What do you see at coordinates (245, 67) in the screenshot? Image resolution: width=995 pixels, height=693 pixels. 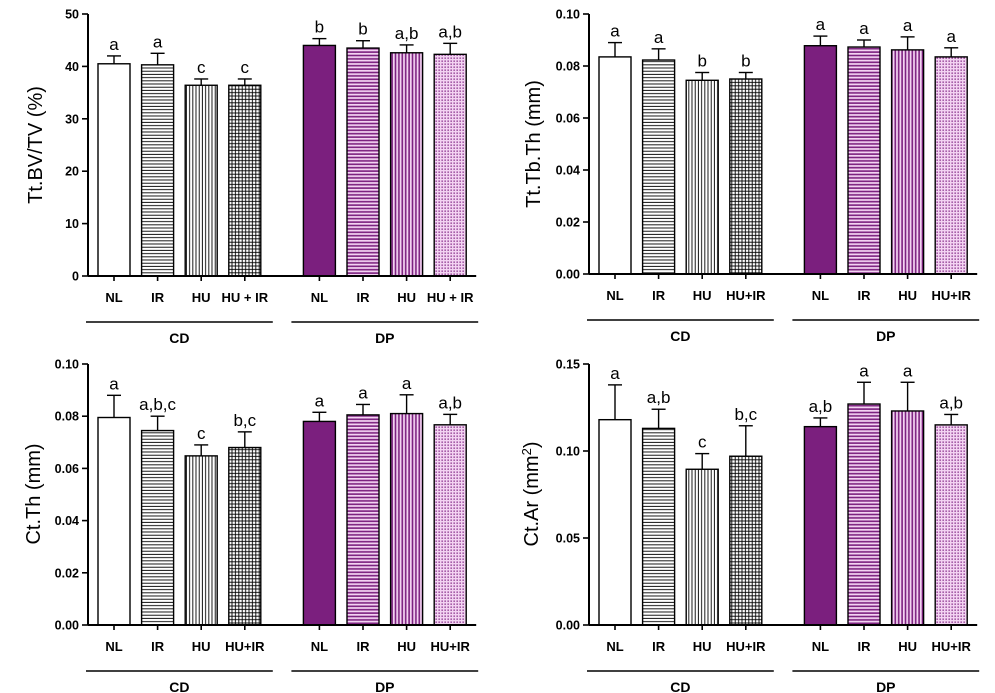 I see `significance-label: c` at bounding box center [245, 67].